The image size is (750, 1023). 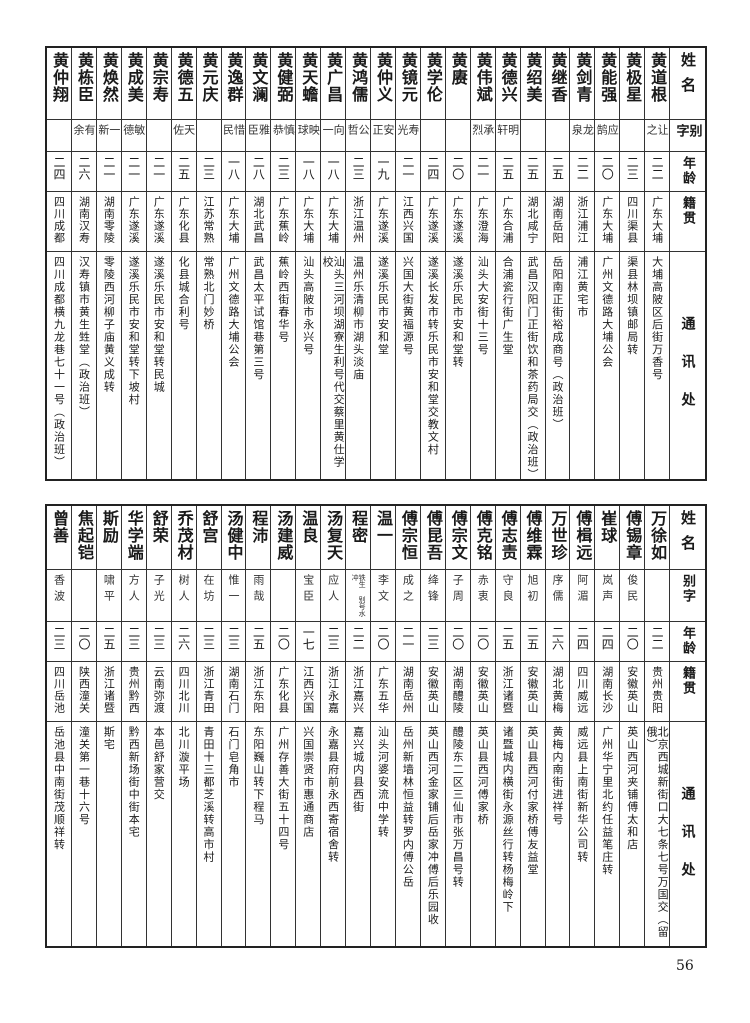 I want to click on cell-alias: 公哲, so click(x=358, y=136).